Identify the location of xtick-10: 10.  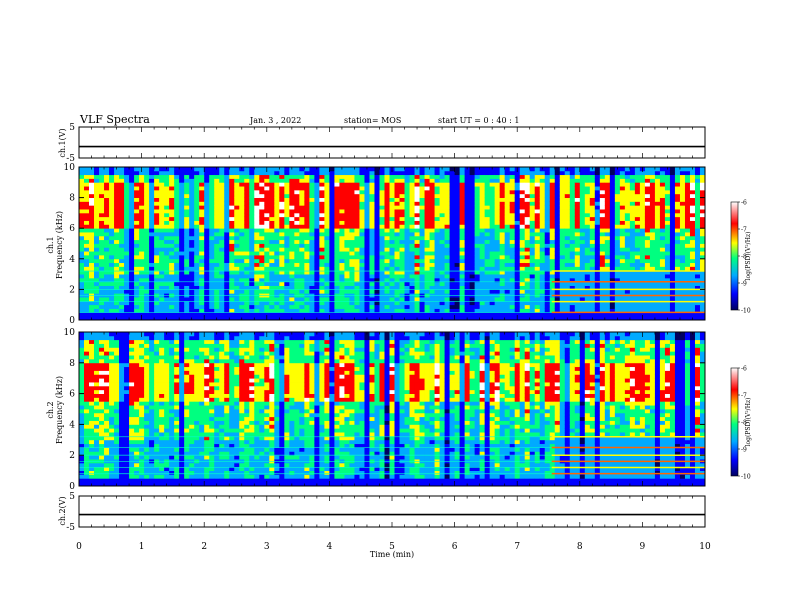
(705, 547).